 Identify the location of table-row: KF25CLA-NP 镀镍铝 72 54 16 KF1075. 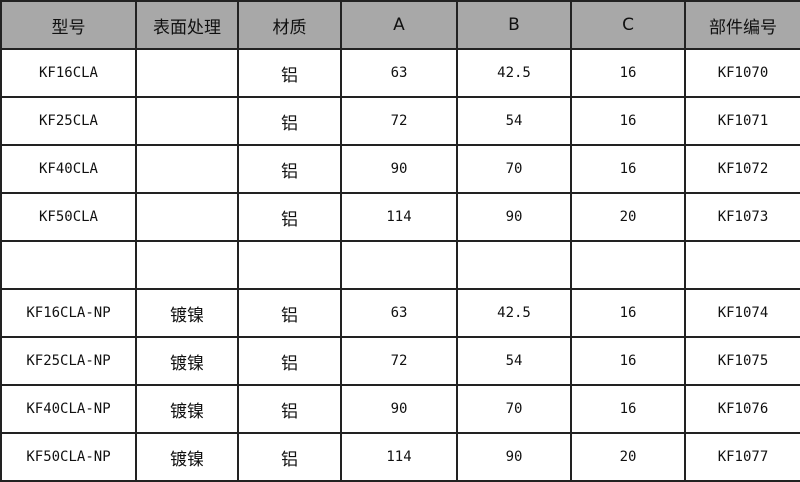
(400, 361).